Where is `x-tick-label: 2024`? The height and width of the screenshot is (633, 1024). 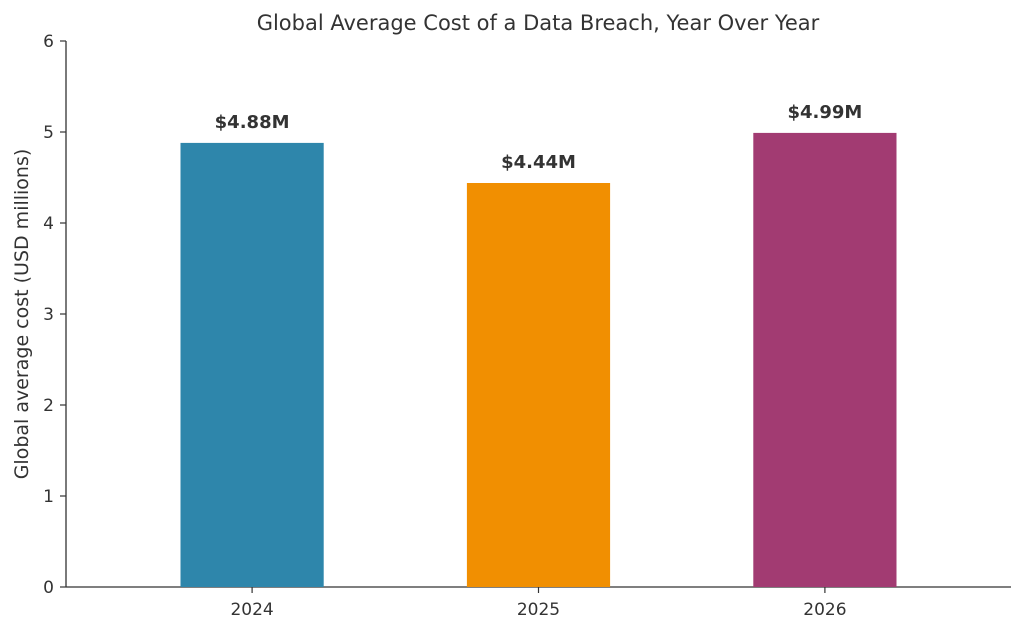 x-tick-label: 2024 is located at coordinates (251, 610).